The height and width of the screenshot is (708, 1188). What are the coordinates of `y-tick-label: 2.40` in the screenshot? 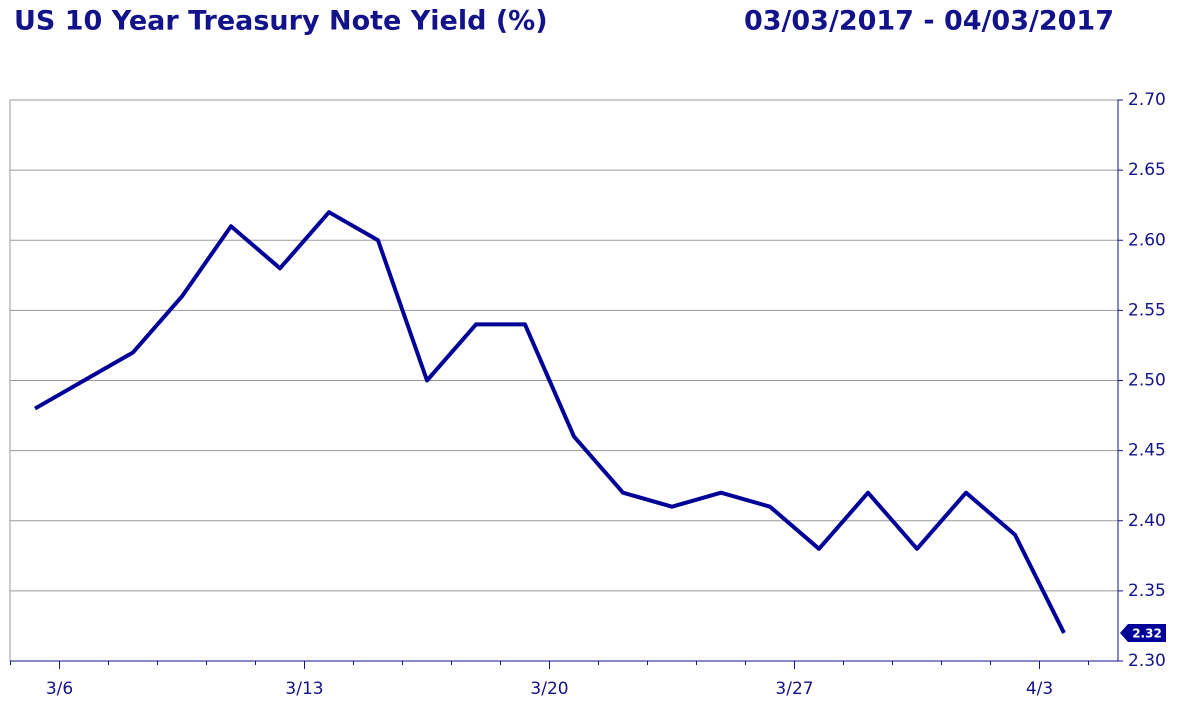 It's located at (1147, 521).